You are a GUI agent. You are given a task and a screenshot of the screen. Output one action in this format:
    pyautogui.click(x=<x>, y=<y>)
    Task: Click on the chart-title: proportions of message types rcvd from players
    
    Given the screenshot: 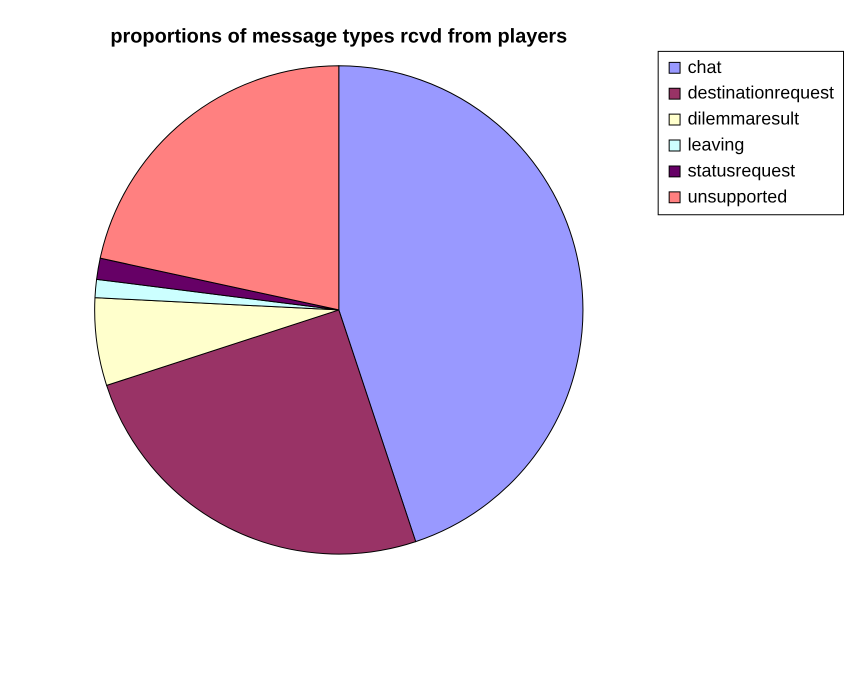 What is the action you would take?
    pyautogui.click(x=339, y=36)
    